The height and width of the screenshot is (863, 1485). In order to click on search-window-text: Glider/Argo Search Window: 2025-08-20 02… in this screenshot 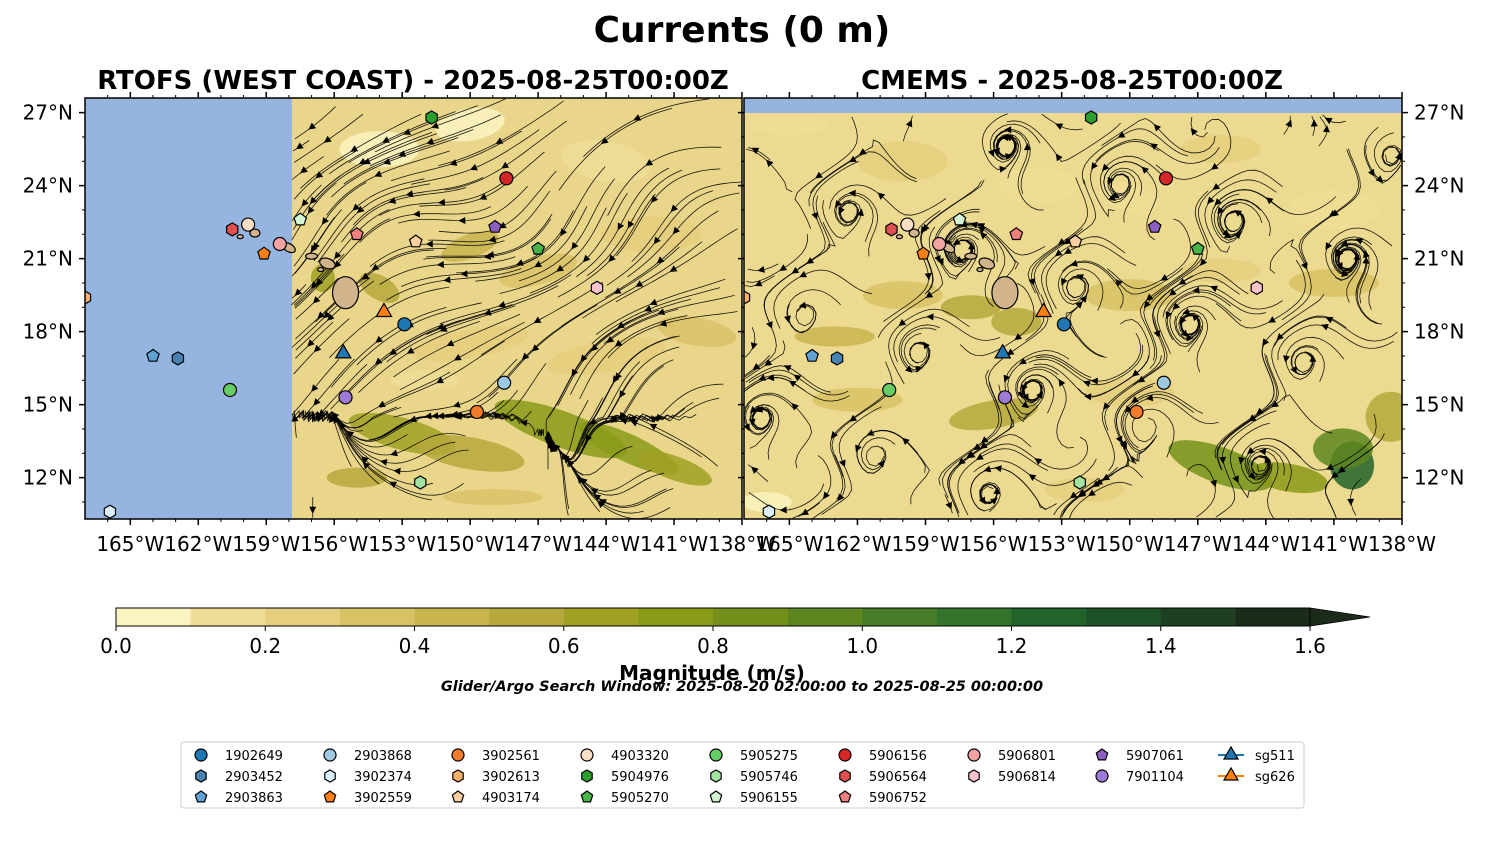, I will do `click(742, 687)`.